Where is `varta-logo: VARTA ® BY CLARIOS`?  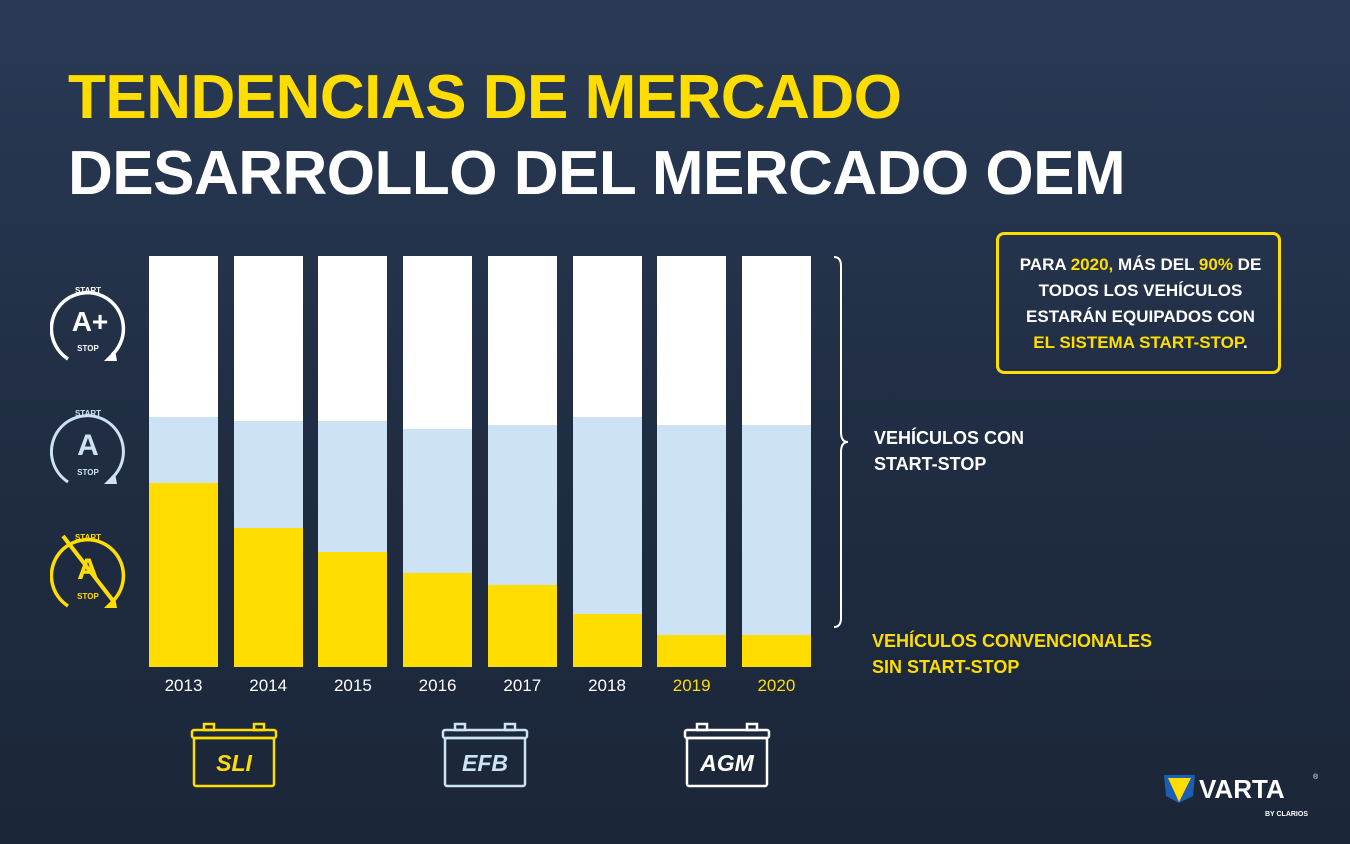
varta-logo: VARTA ® BY CLARIOS is located at coordinates (1241, 795).